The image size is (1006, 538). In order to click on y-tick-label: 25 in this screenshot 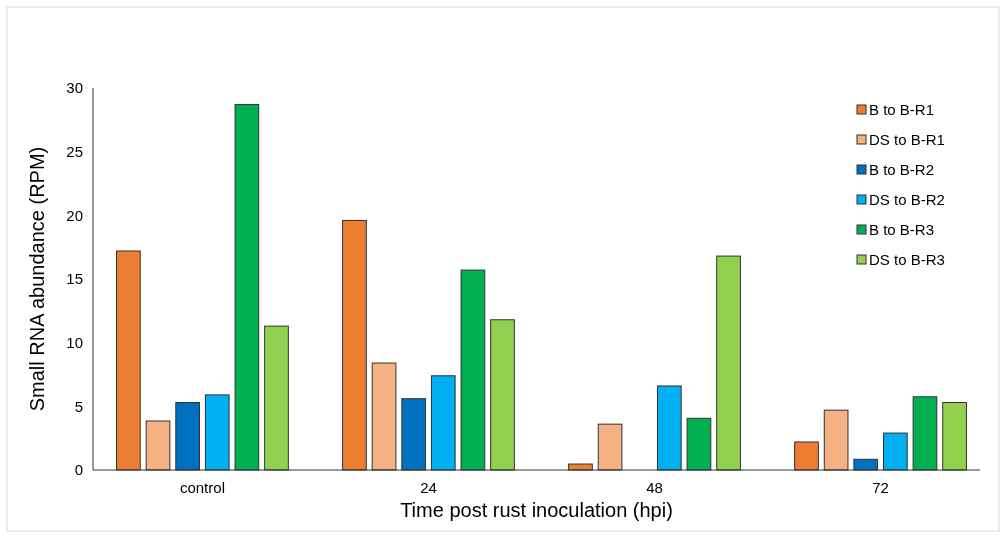, I will do `click(74, 151)`.